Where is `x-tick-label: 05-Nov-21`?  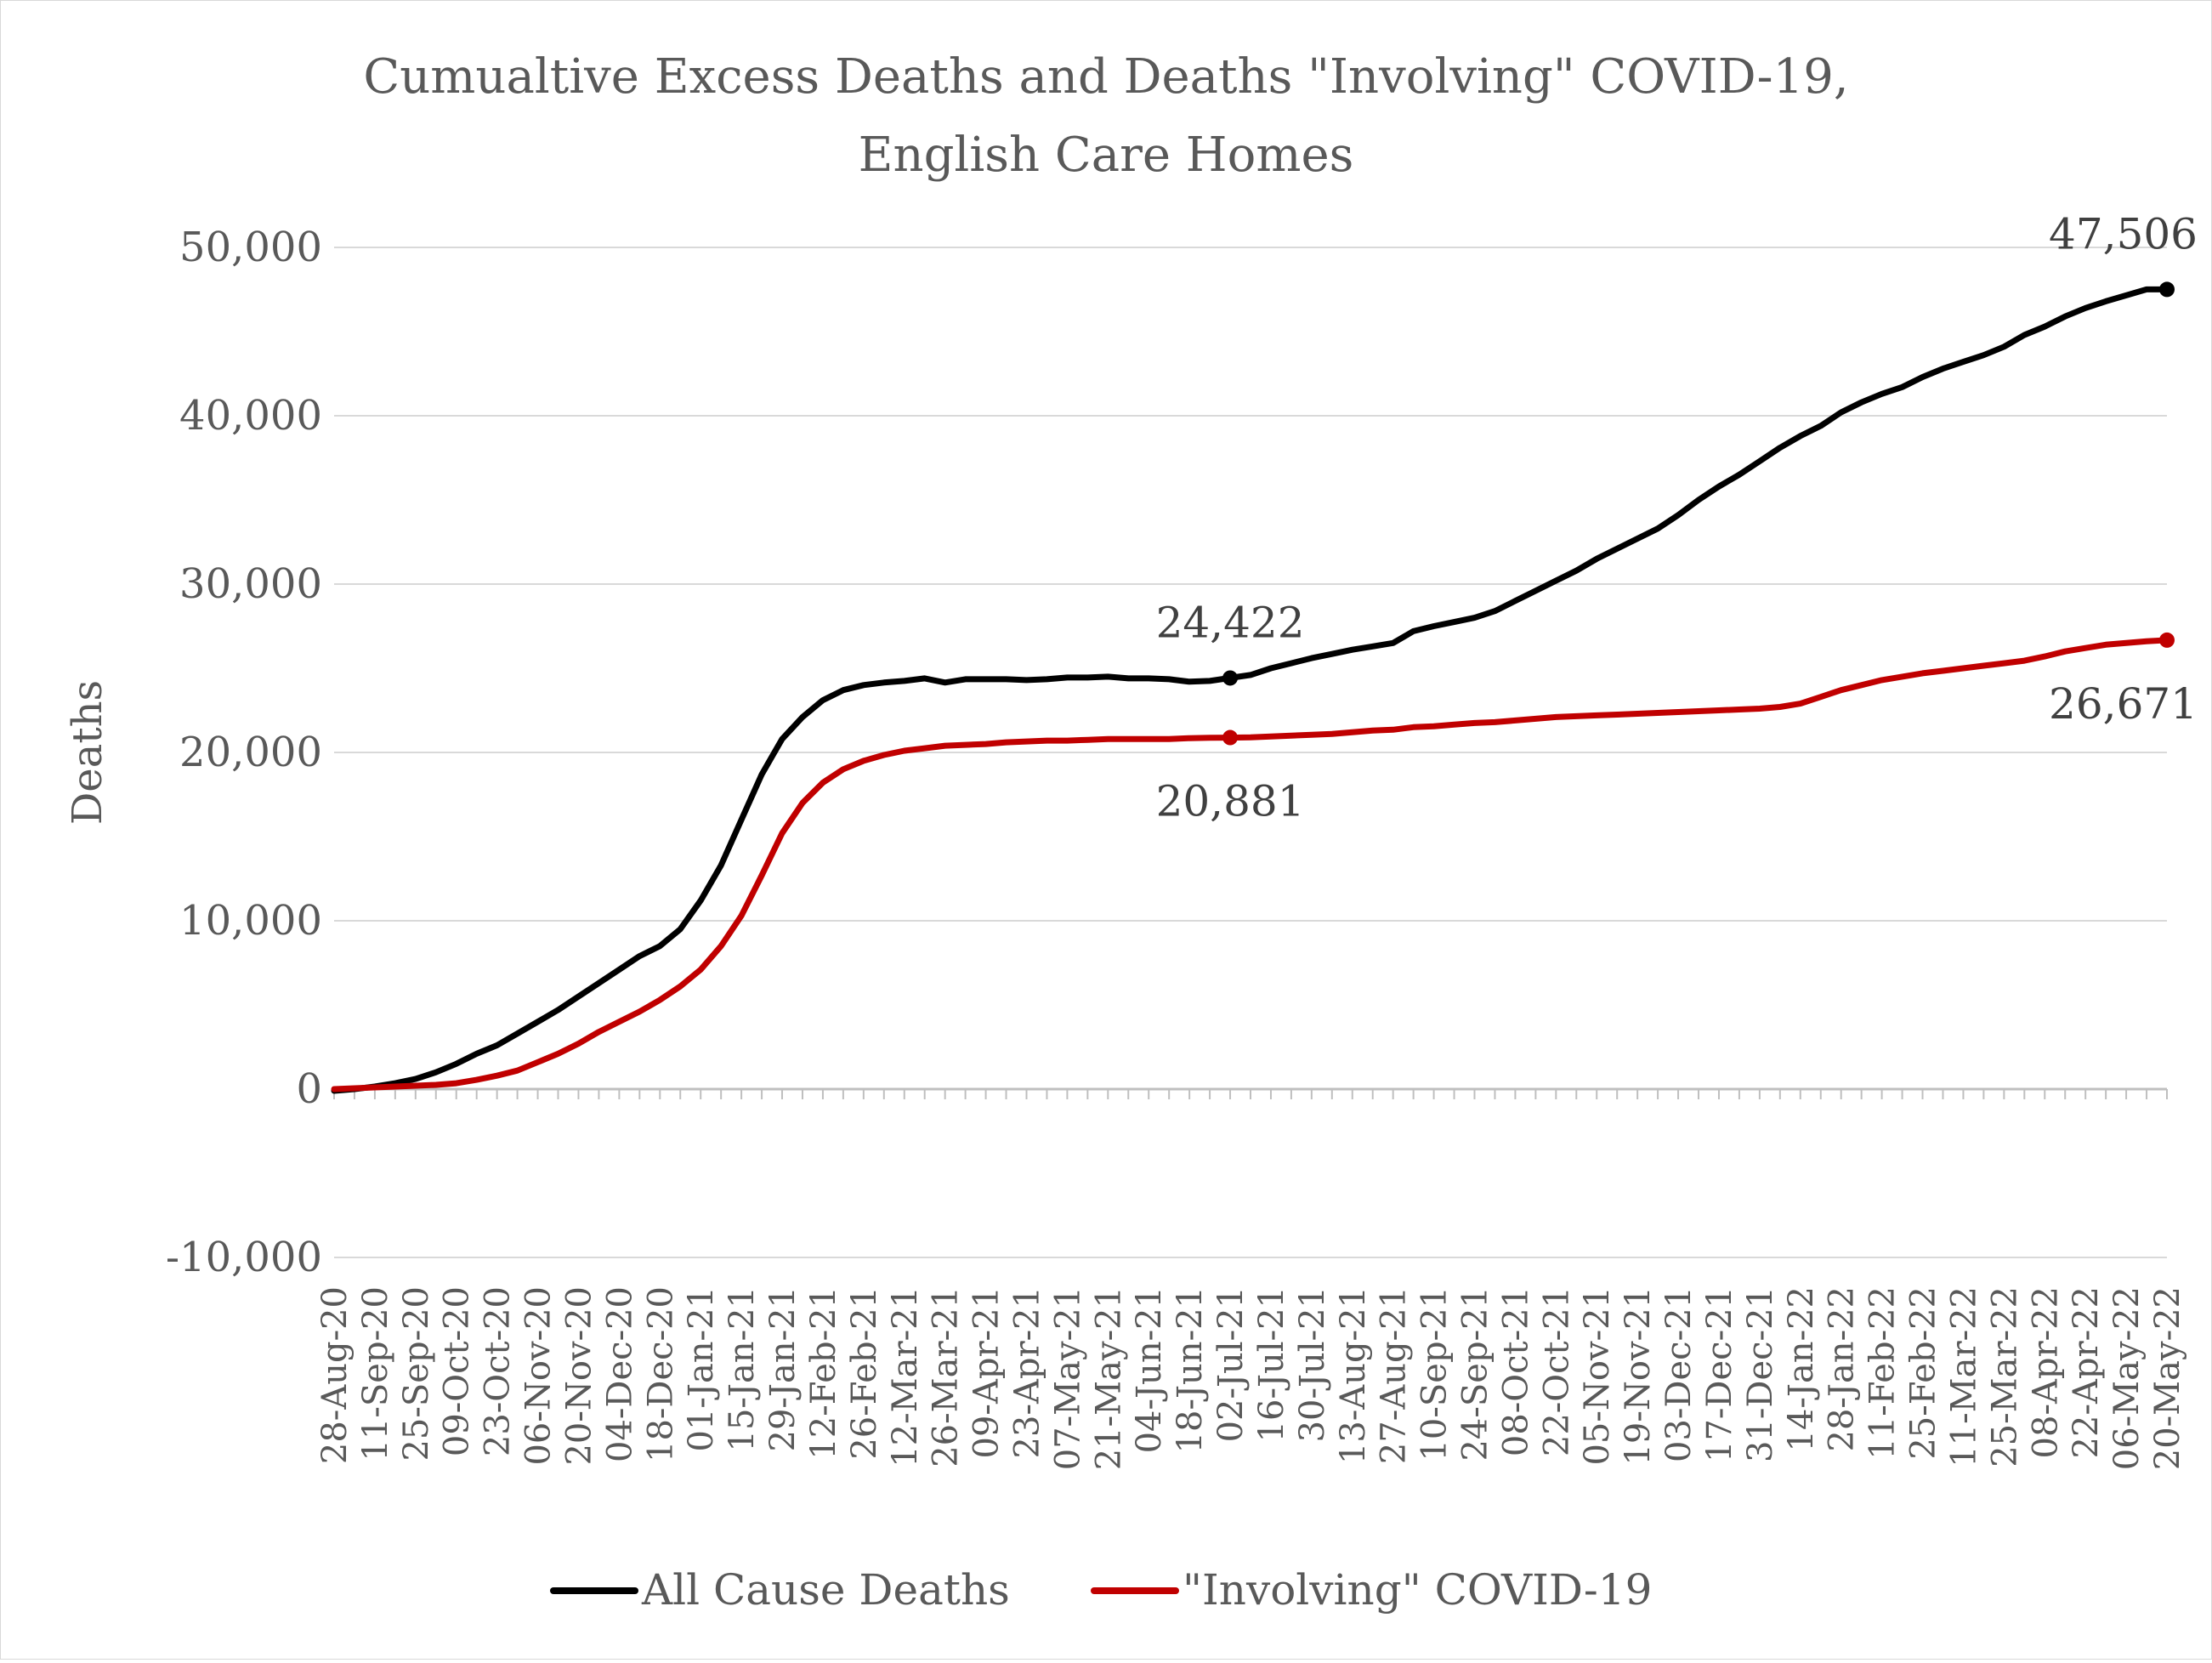 x-tick-label: 05-Nov-21 is located at coordinates (1597, 1376).